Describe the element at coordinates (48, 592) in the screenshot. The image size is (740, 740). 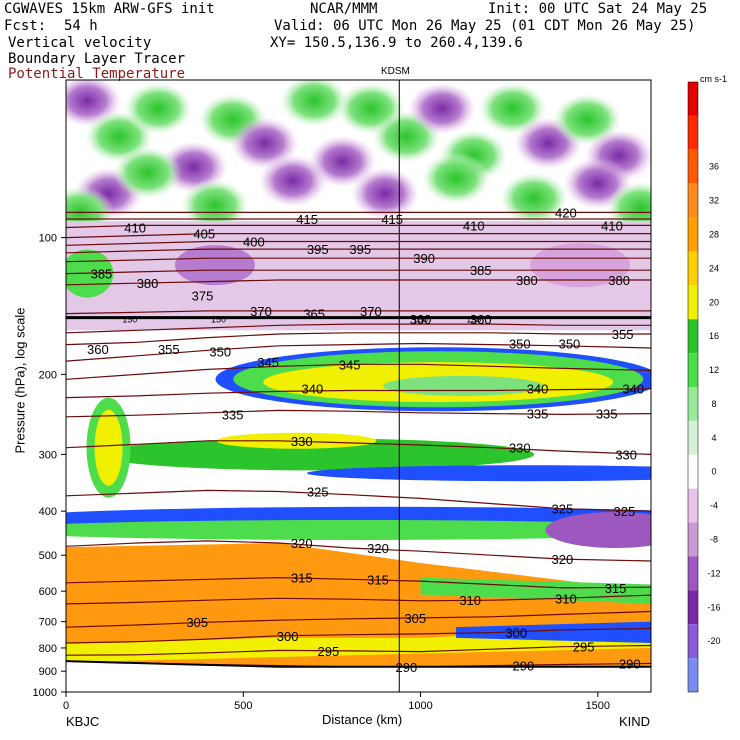
I see `y-tick-label: 600` at that location.